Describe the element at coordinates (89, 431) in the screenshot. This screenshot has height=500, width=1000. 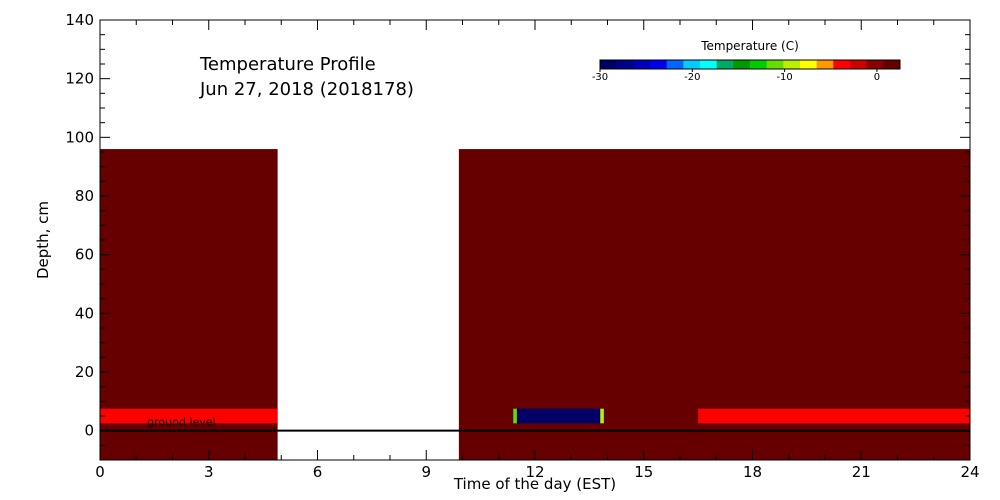
I see `y-tick-label: 0` at that location.